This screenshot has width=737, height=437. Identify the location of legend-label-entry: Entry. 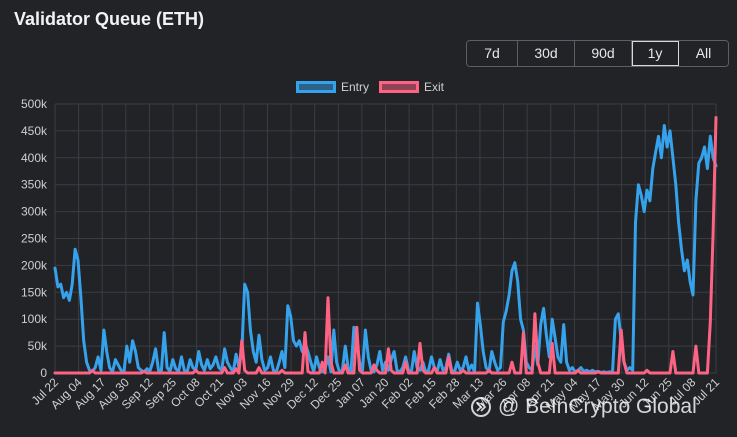
(355, 87).